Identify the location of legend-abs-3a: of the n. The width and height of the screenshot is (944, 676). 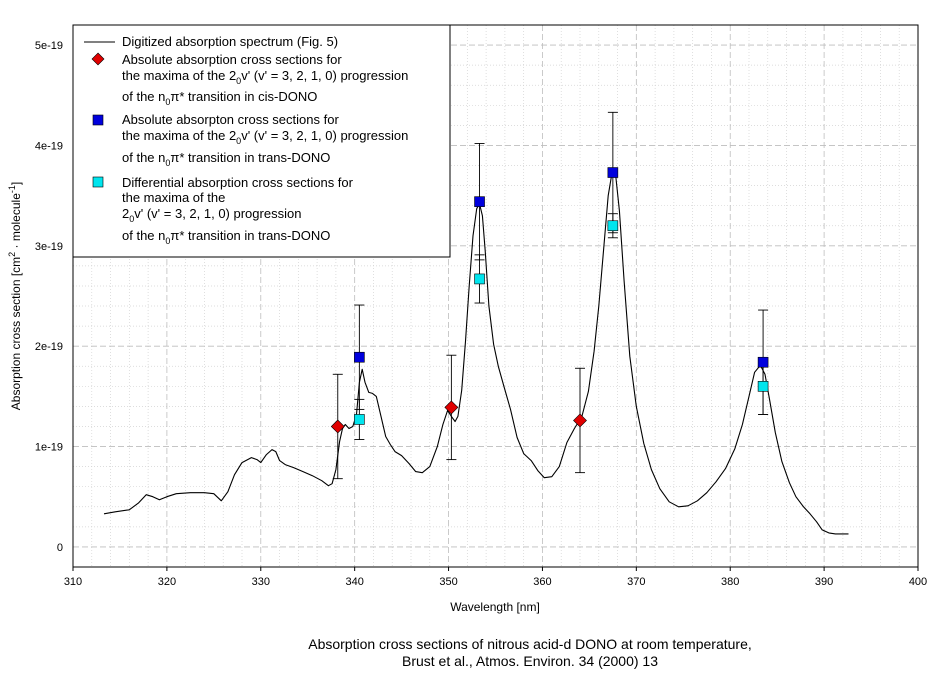
(143, 157).